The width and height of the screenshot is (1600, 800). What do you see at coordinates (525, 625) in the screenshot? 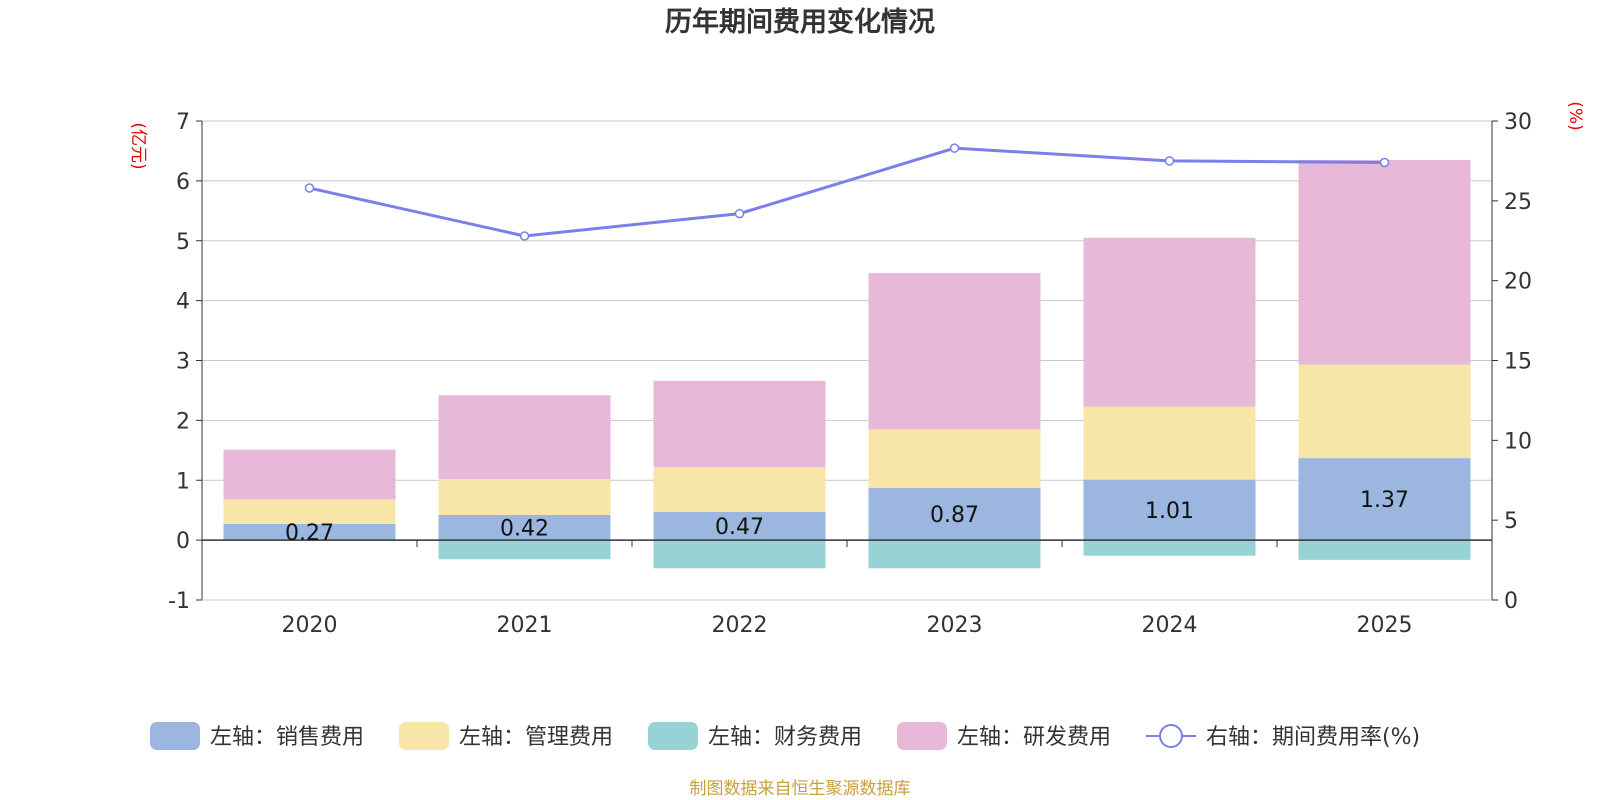
I see `x-axis-tick-label: 2021` at bounding box center [525, 625].